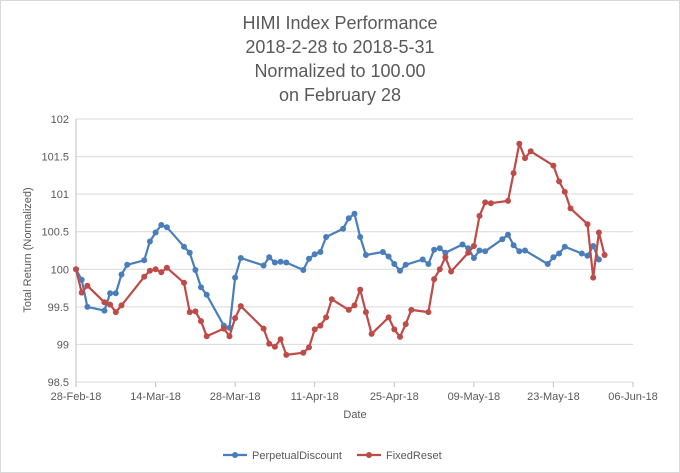 Image resolution: width=680 pixels, height=473 pixels. I want to click on x-tick-label: 14-Mar-18, so click(155, 397).